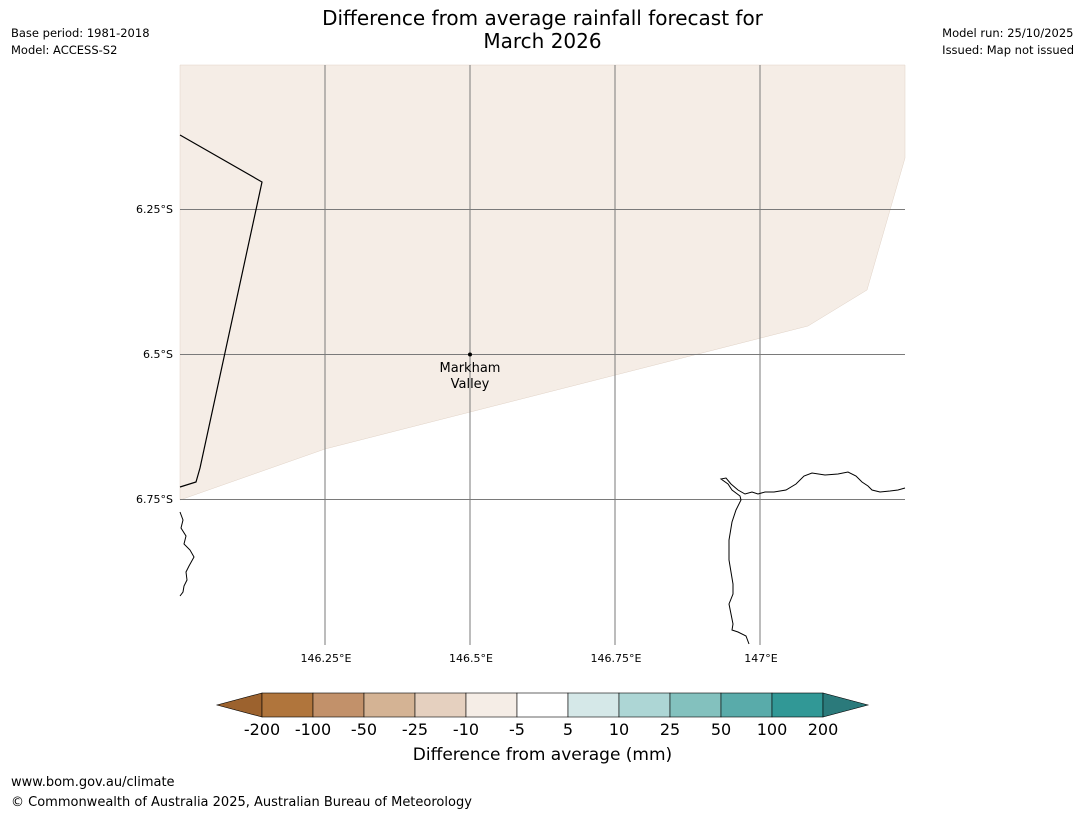 The height and width of the screenshot is (816, 1085). I want to click on legend-tick-label: 100, so click(772, 729).